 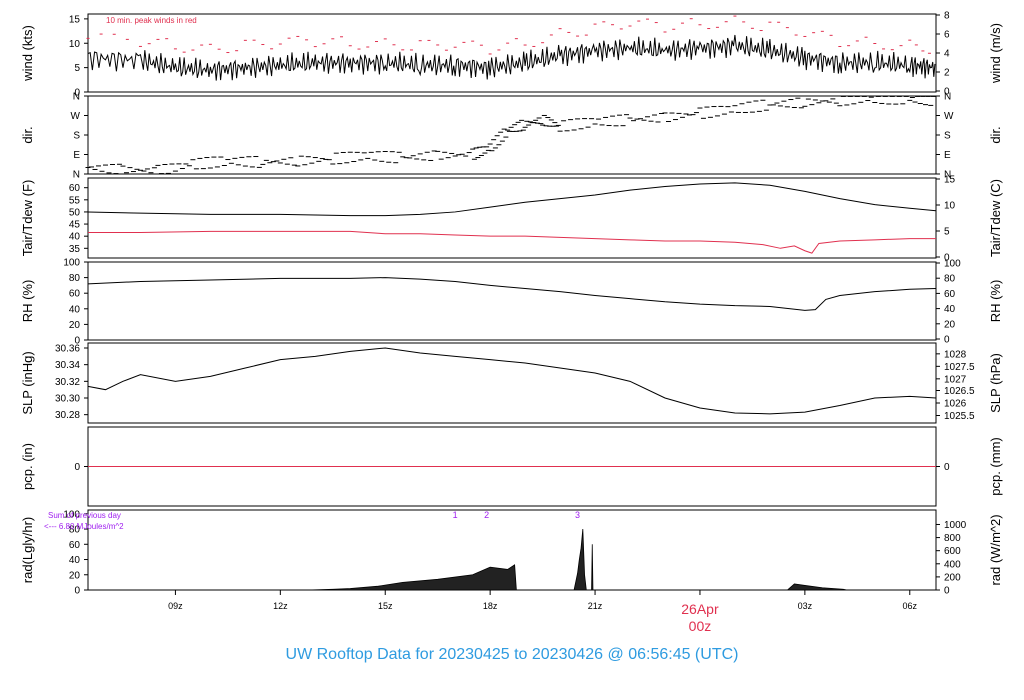 What do you see at coordinates (952, 564) in the screenshot?
I see `right-tick-label-rad: 400` at bounding box center [952, 564].